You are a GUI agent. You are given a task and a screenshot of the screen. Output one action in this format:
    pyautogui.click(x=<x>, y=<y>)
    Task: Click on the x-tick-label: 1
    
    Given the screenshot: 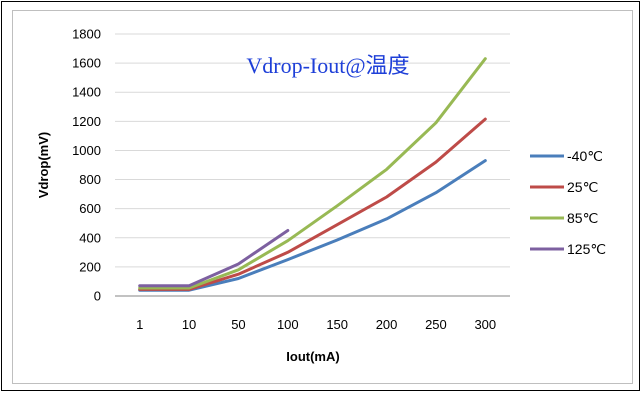 What is the action you would take?
    pyautogui.click(x=139, y=324)
    